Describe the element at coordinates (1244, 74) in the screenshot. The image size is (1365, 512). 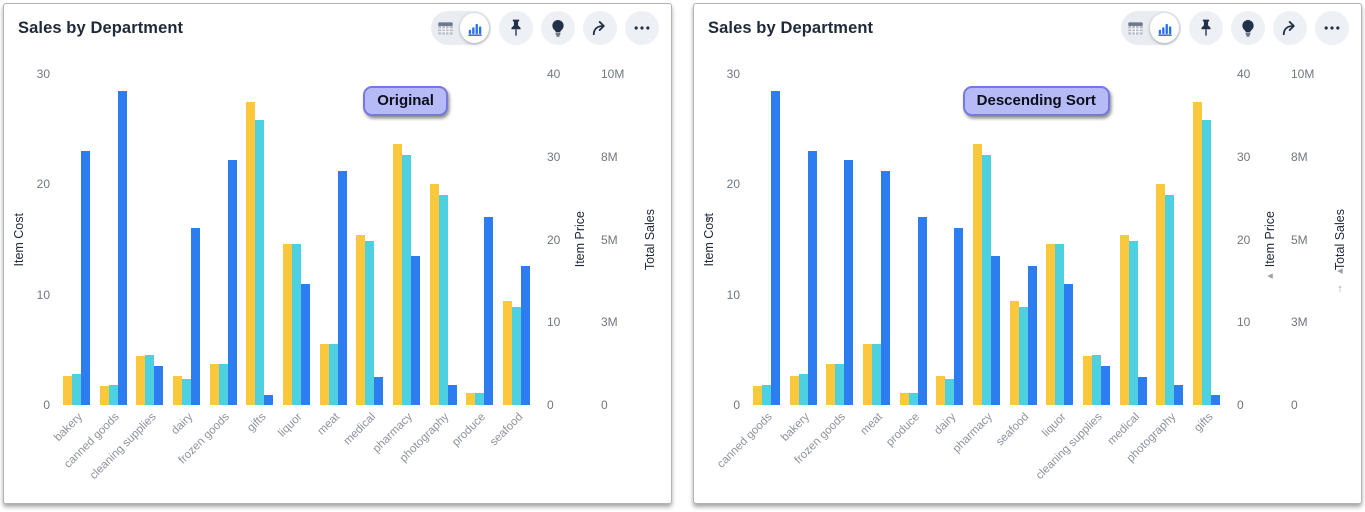
I see `axis-tick-label: 40` at that location.